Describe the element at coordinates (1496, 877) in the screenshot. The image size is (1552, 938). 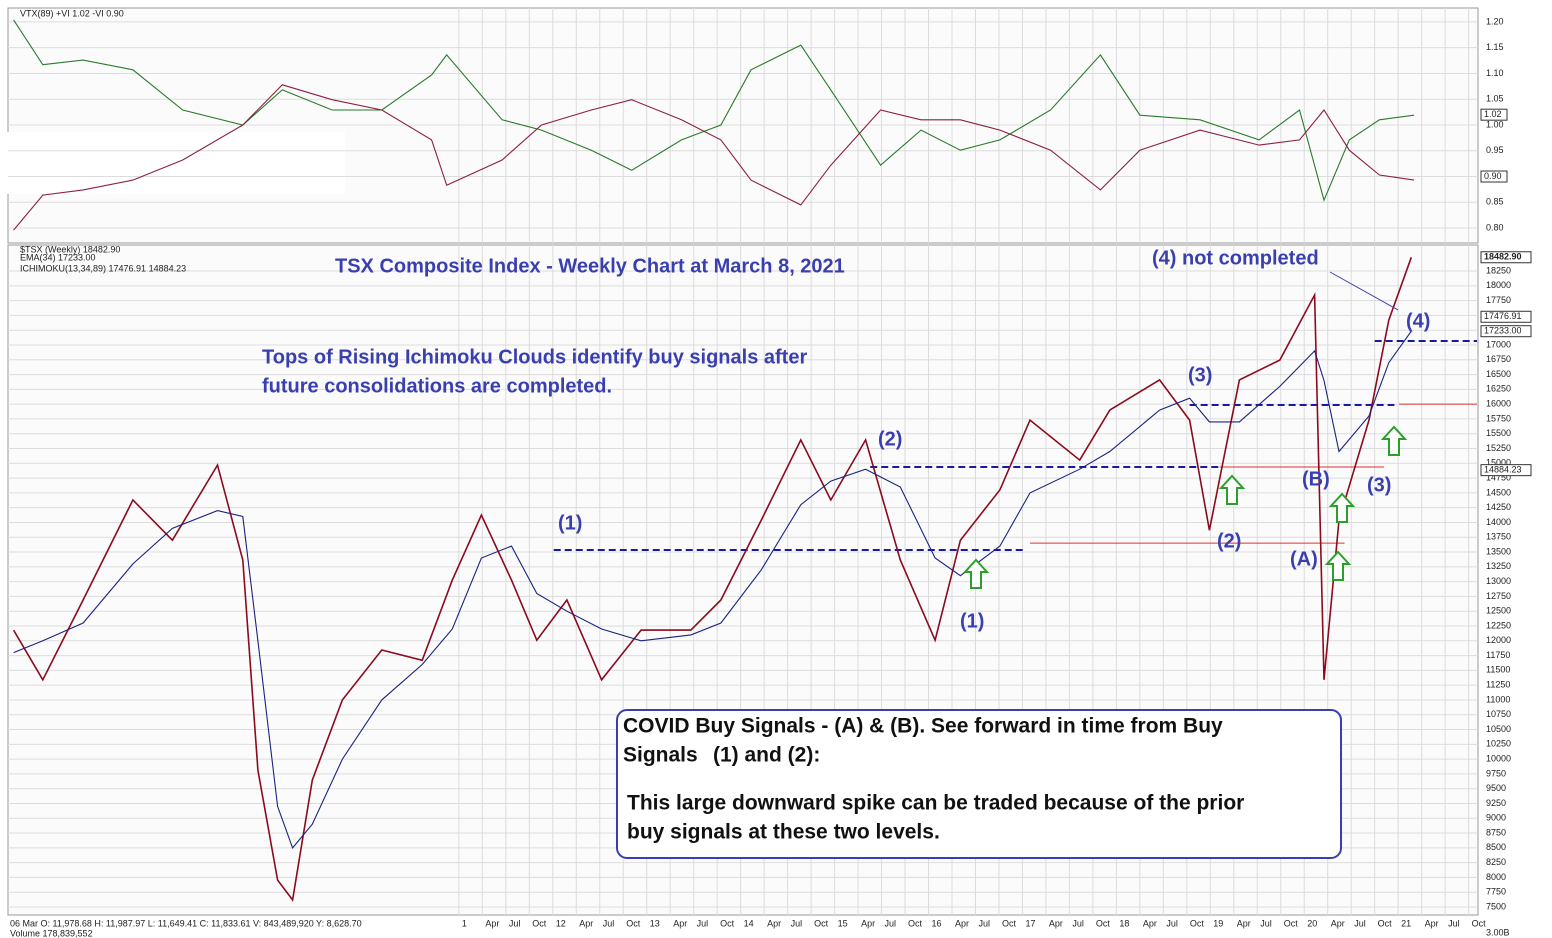
I see `y-tick-label: 8000` at that location.